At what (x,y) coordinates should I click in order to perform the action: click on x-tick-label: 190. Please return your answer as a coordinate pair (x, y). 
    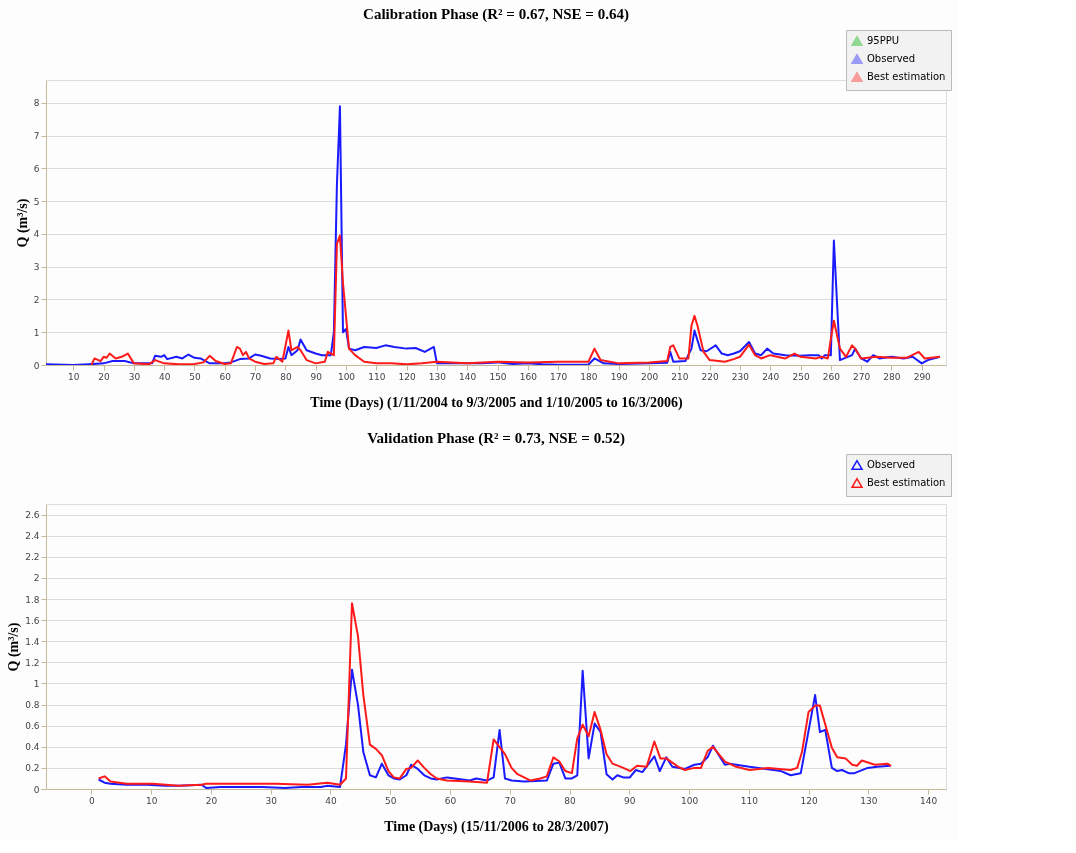
    Looking at the image, I should click on (619, 376).